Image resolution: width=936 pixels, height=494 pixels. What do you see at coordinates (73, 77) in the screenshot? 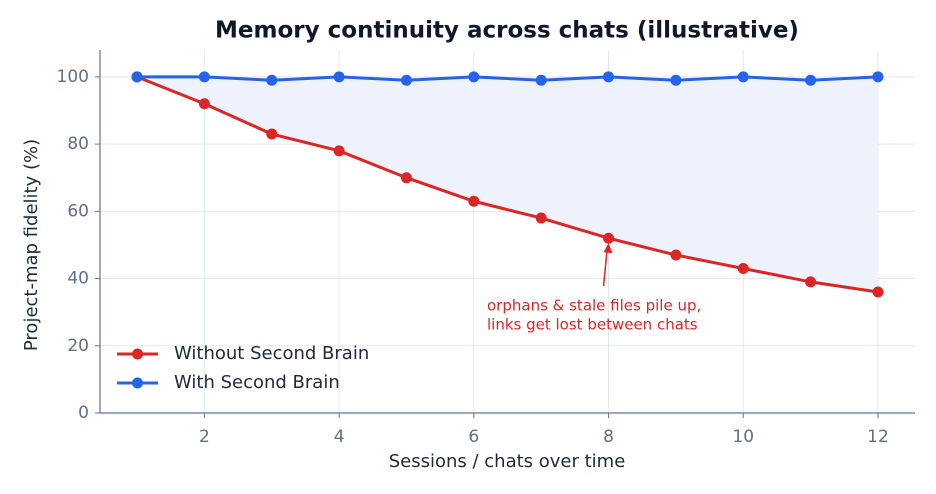
I see `y-tick-label: 100` at bounding box center [73, 77].